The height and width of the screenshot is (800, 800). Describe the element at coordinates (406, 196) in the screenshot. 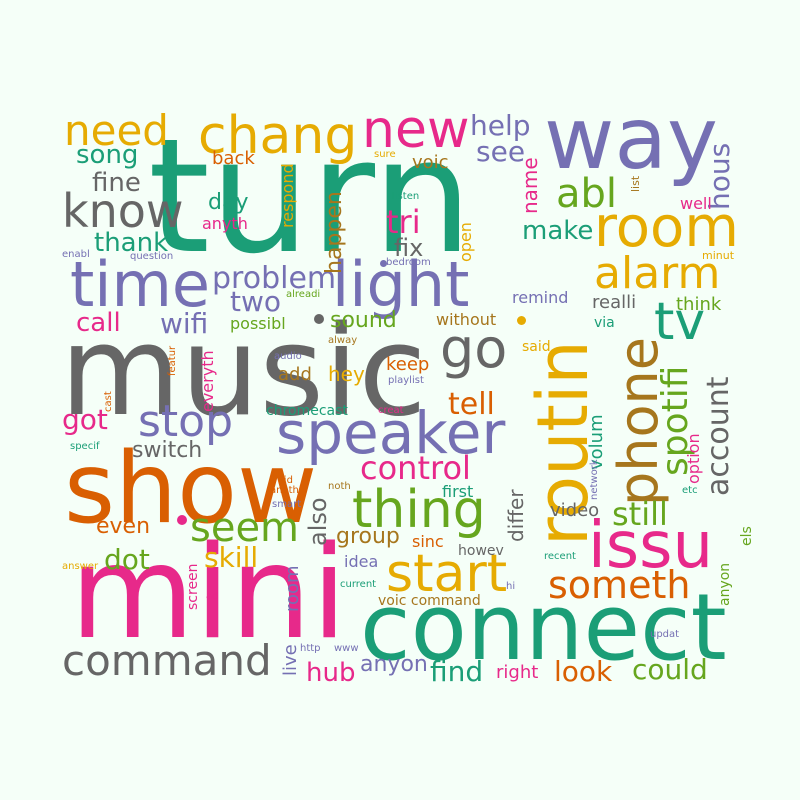

I see `word-listen: listen` at that location.